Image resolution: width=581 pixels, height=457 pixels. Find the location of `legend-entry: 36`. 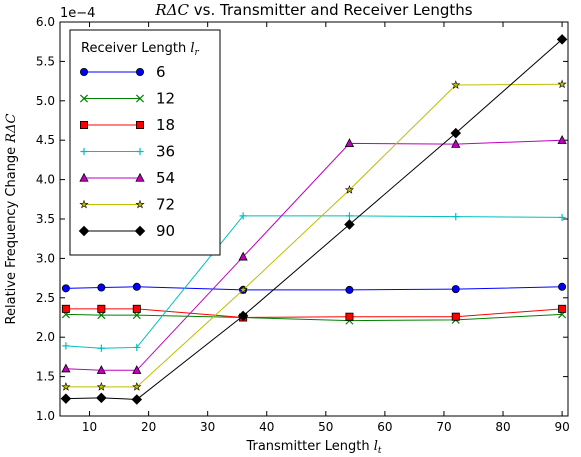

legend-entry: 36 is located at coordinates (127, 152).